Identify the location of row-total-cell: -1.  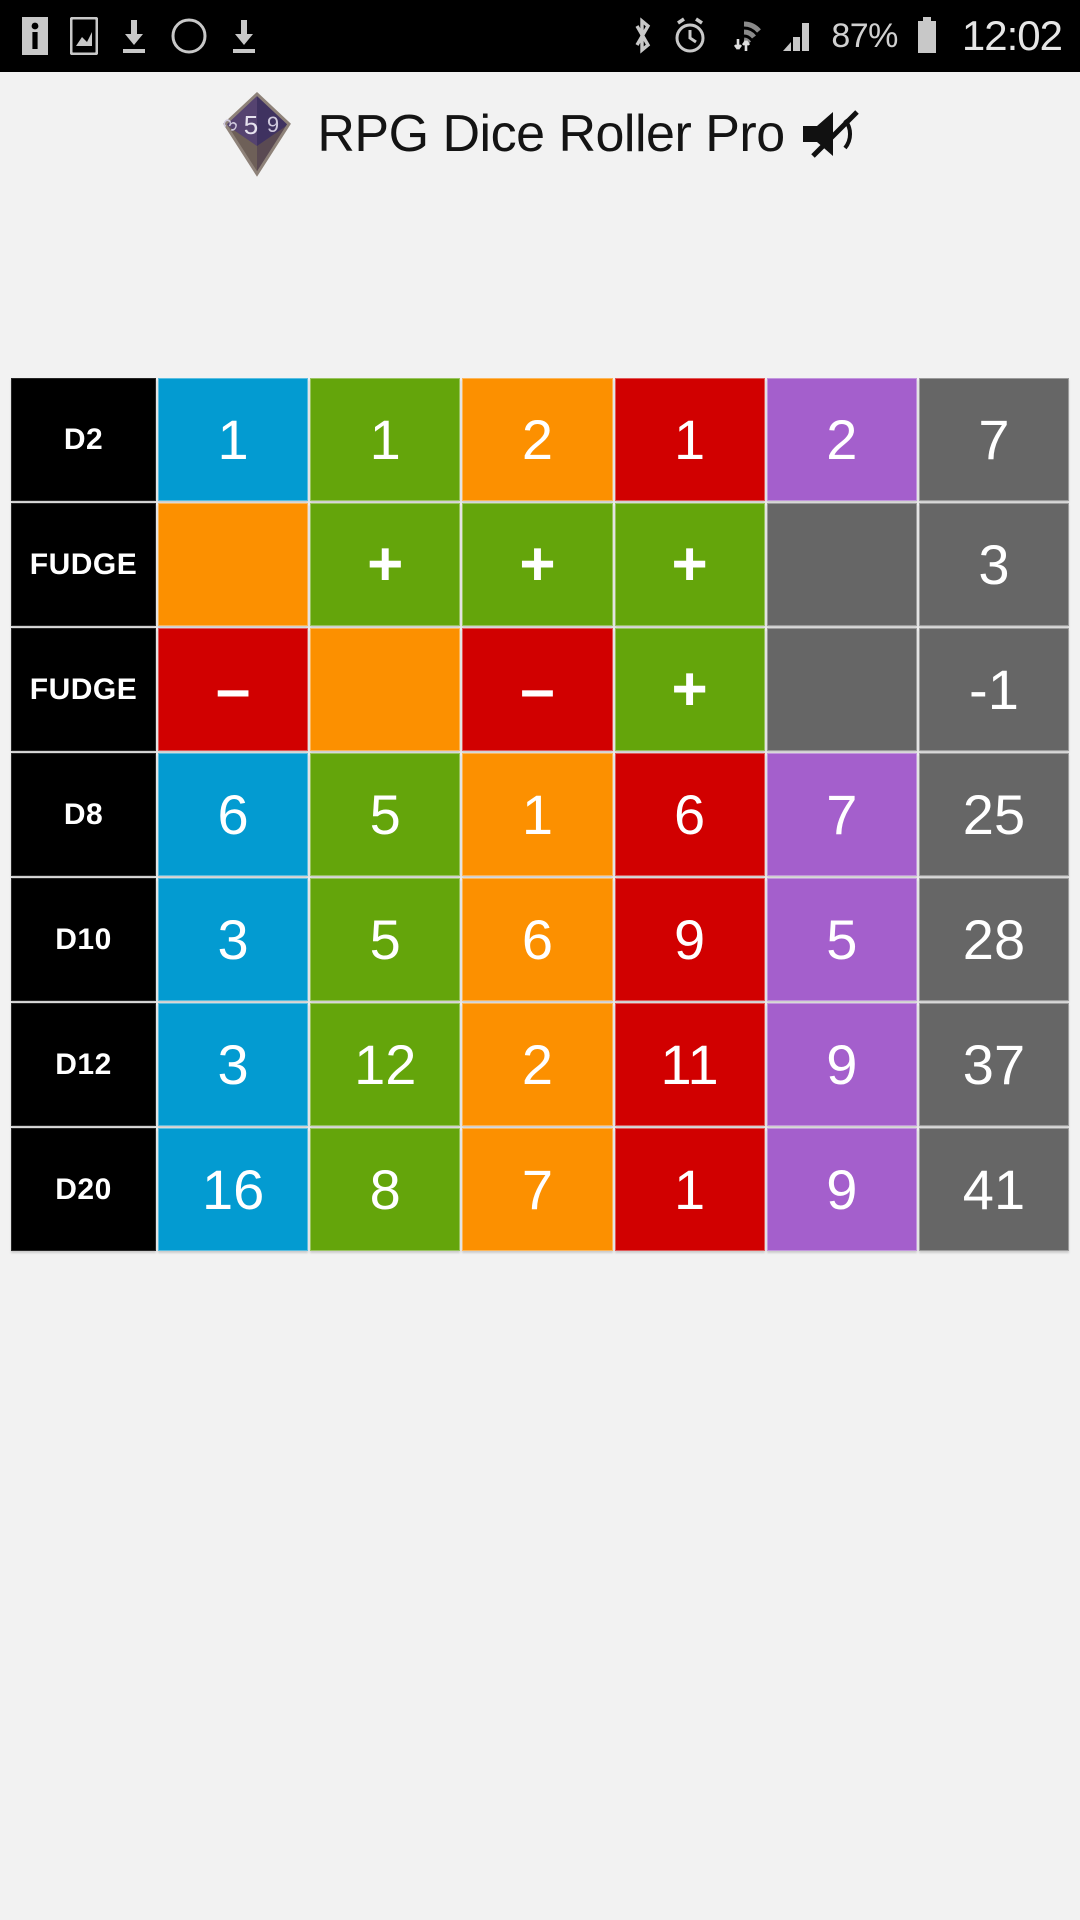
(994, 689).